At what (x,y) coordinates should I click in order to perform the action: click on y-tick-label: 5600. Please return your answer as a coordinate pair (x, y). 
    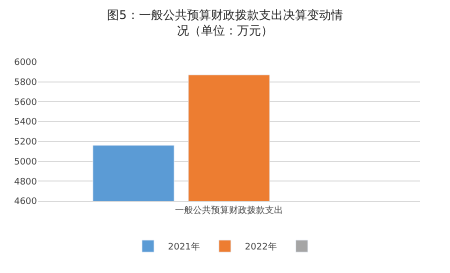
    Looking at the image, I should click on (26, 103).